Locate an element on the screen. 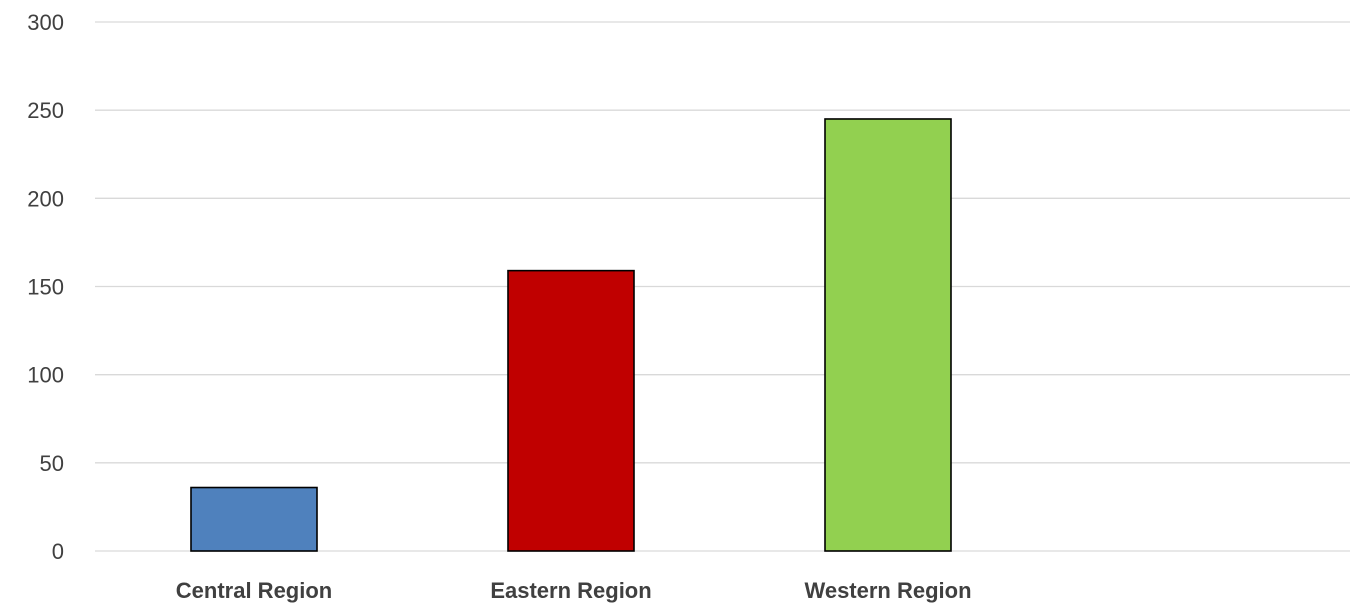  y-tick-label: 100 is located at coordinates (45, 375).